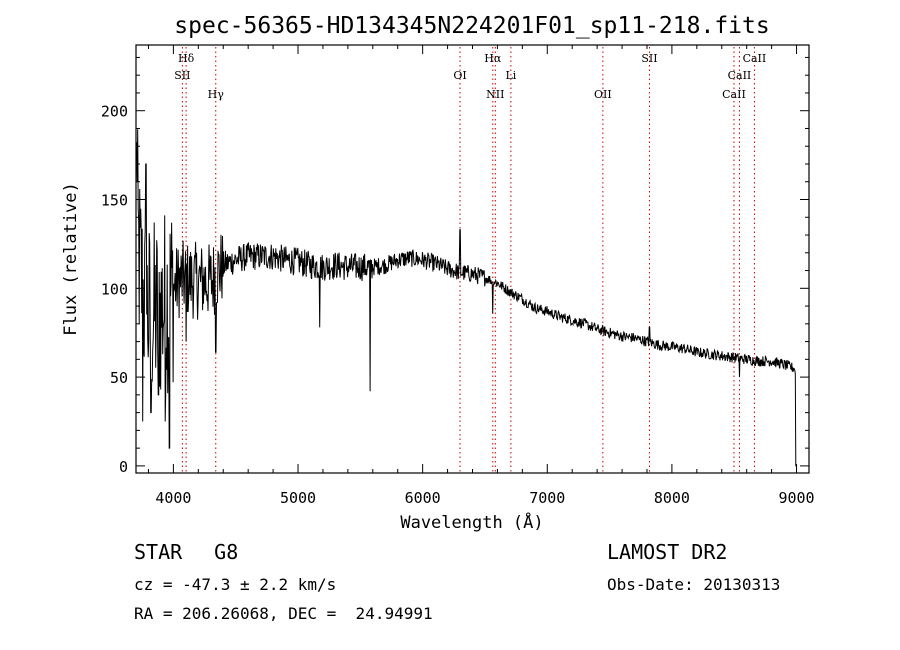 The width and height of the screenshot is (900, 650). I want to click on subclass-label: G8, so click(226, 552).